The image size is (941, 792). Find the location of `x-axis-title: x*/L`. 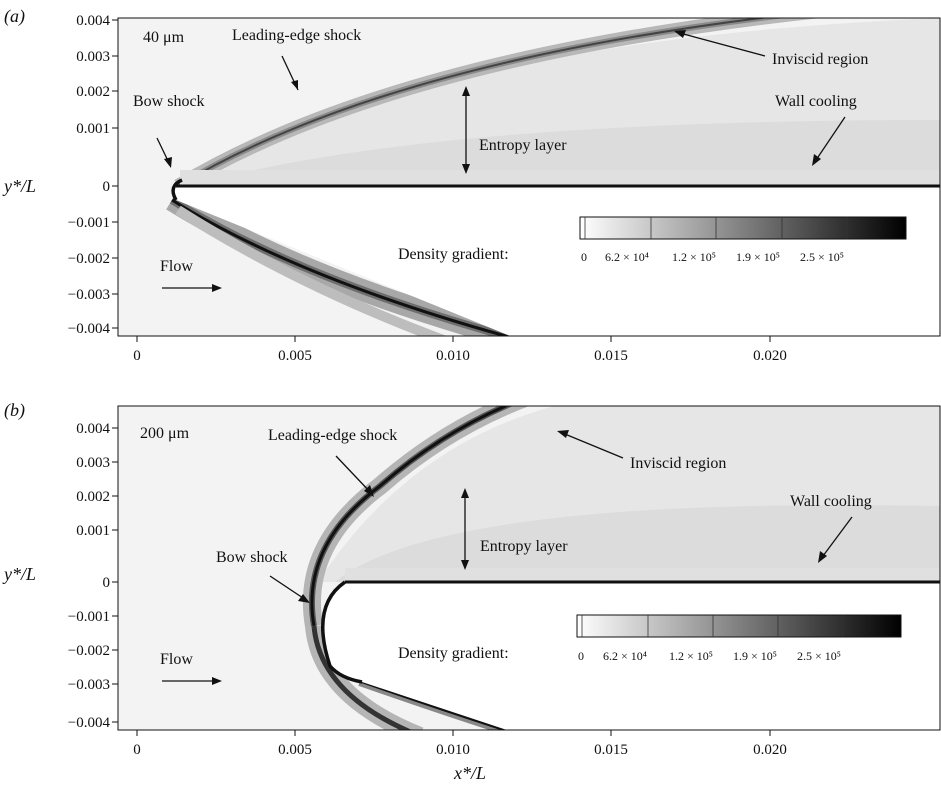

x-axis-title: x*/L is located at coordinates (469, 773).